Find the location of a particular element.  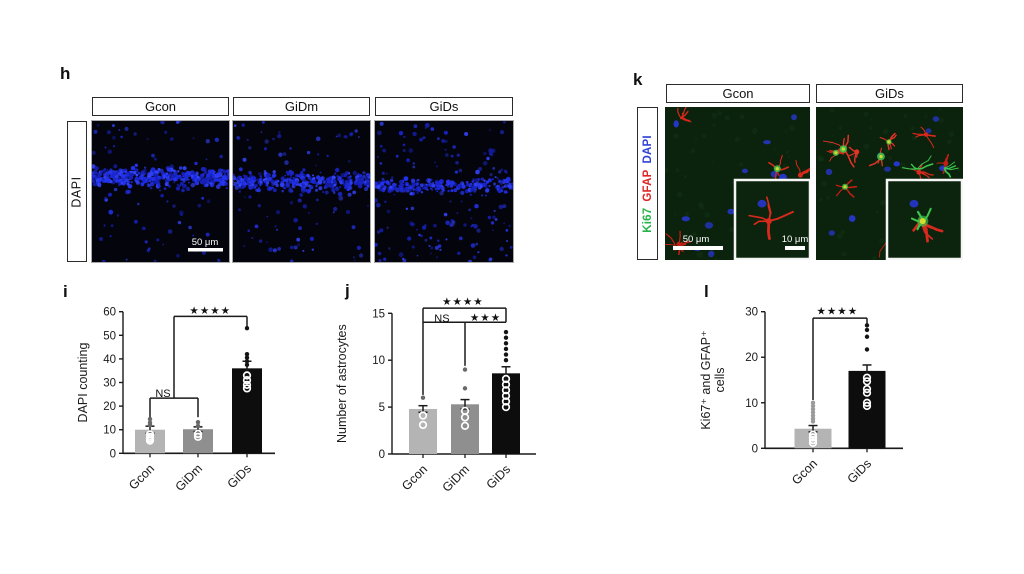

svg-text: 5 is located at coordinates (382, 408).